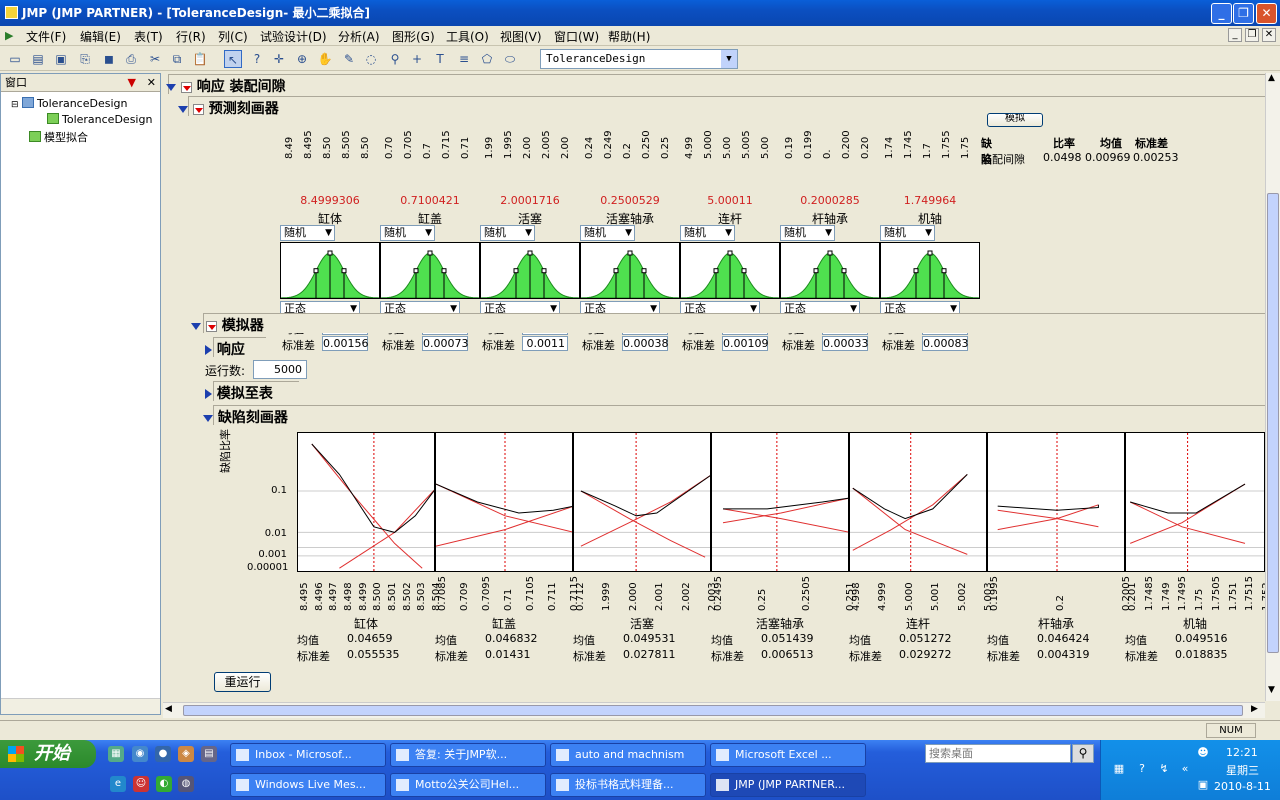 Image resolution: width=1280 pixels, height=800 pixels. I want to click on tree-item-table: ⊟ ToleranceDesign, so click(69, 103).